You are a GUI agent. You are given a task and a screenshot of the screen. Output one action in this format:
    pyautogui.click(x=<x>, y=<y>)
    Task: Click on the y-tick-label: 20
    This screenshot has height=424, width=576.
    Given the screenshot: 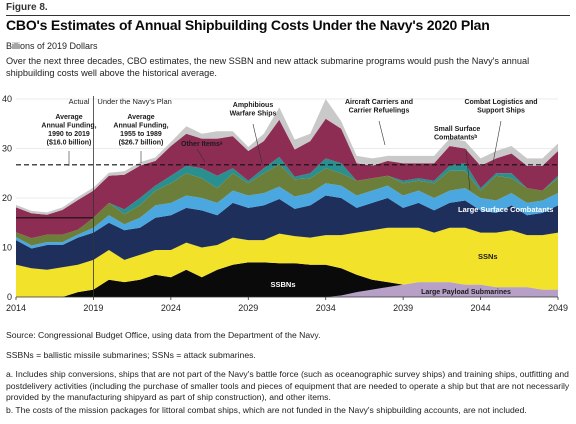 What is the action you would take?
    pyautogui.click(x=7, y=198)
    